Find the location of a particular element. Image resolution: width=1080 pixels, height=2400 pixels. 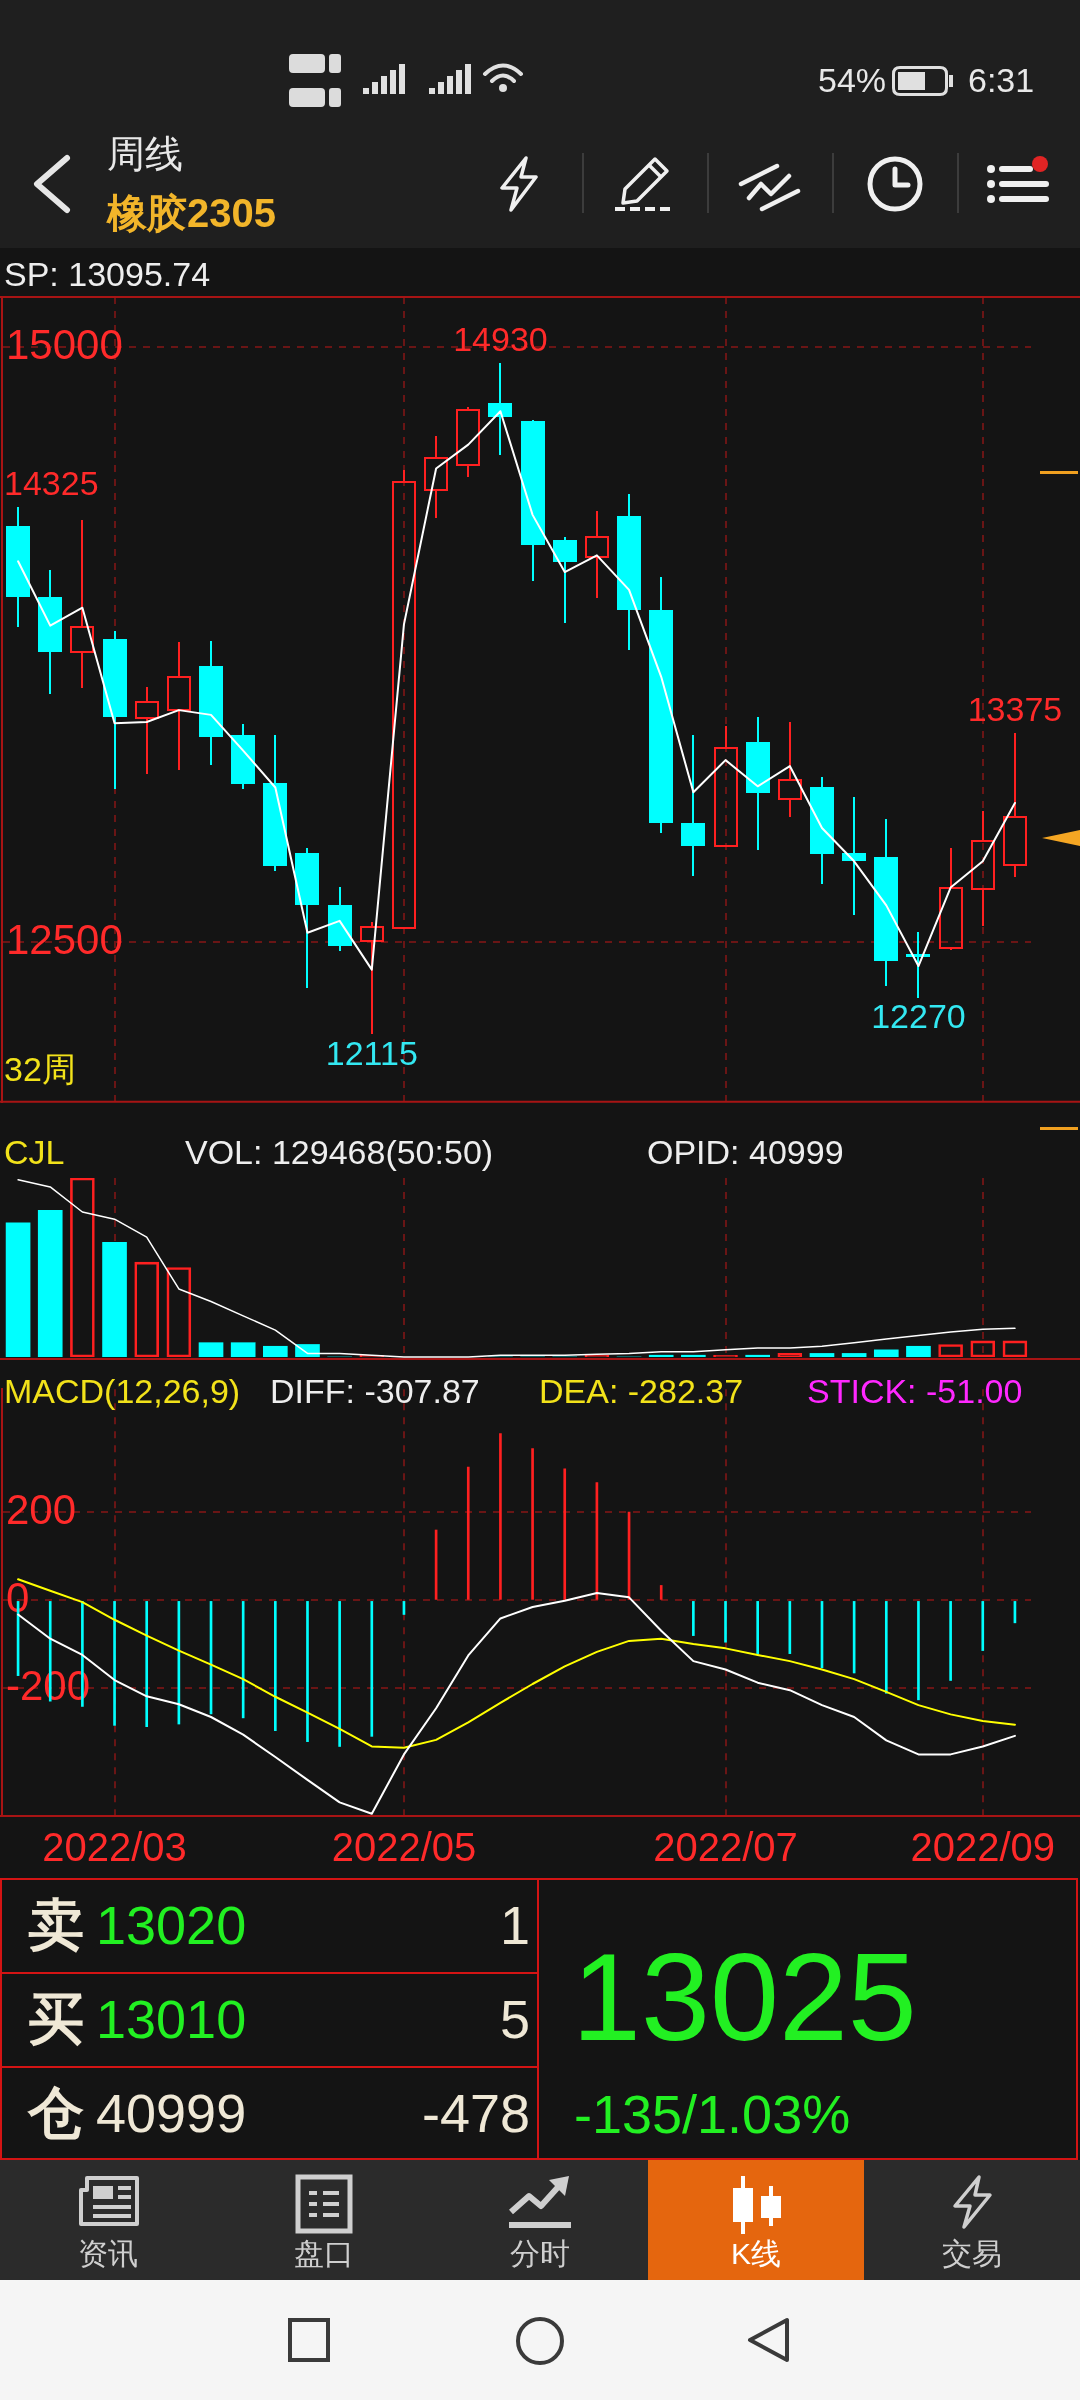

y-tick-label: 200 is located at coordinates (41, 1509).